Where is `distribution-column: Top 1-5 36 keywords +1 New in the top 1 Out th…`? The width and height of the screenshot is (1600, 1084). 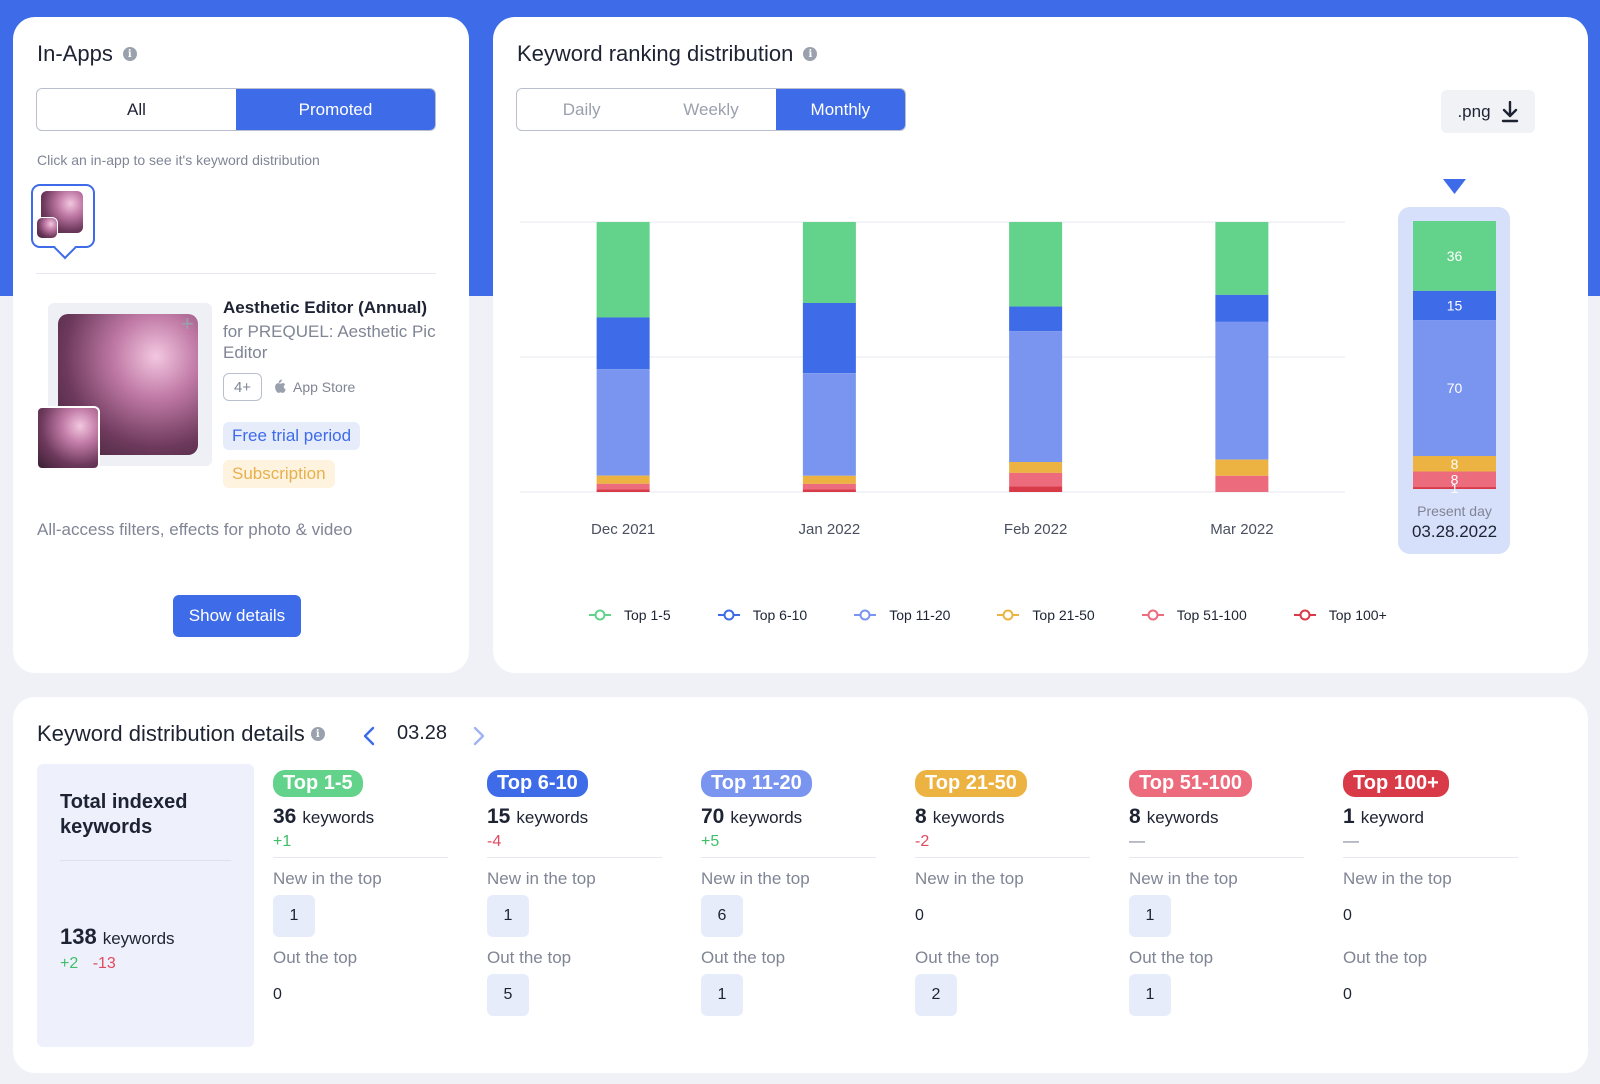
distribution-column: Top 1-5 36 keywords +1 New in the top 1 Out th… is located at coordinates (360, 893).